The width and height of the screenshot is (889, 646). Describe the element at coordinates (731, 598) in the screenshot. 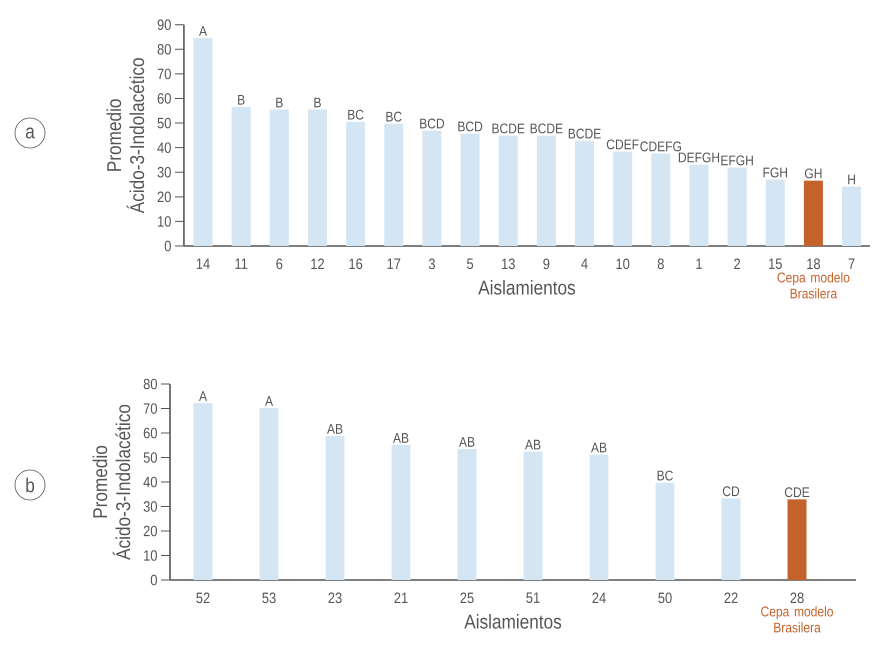

I see `x-tick-label: 22` at that location.